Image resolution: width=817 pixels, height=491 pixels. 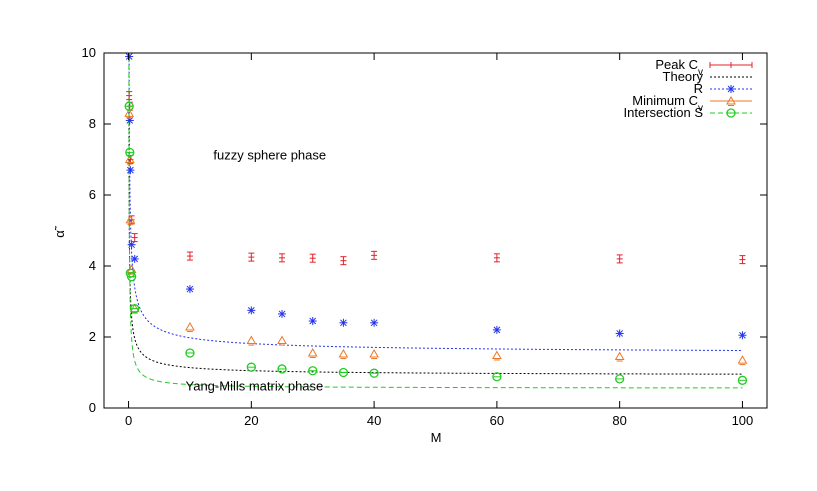 I want to click on legend-entry: Peak Cv, so click(x=704, y=67).